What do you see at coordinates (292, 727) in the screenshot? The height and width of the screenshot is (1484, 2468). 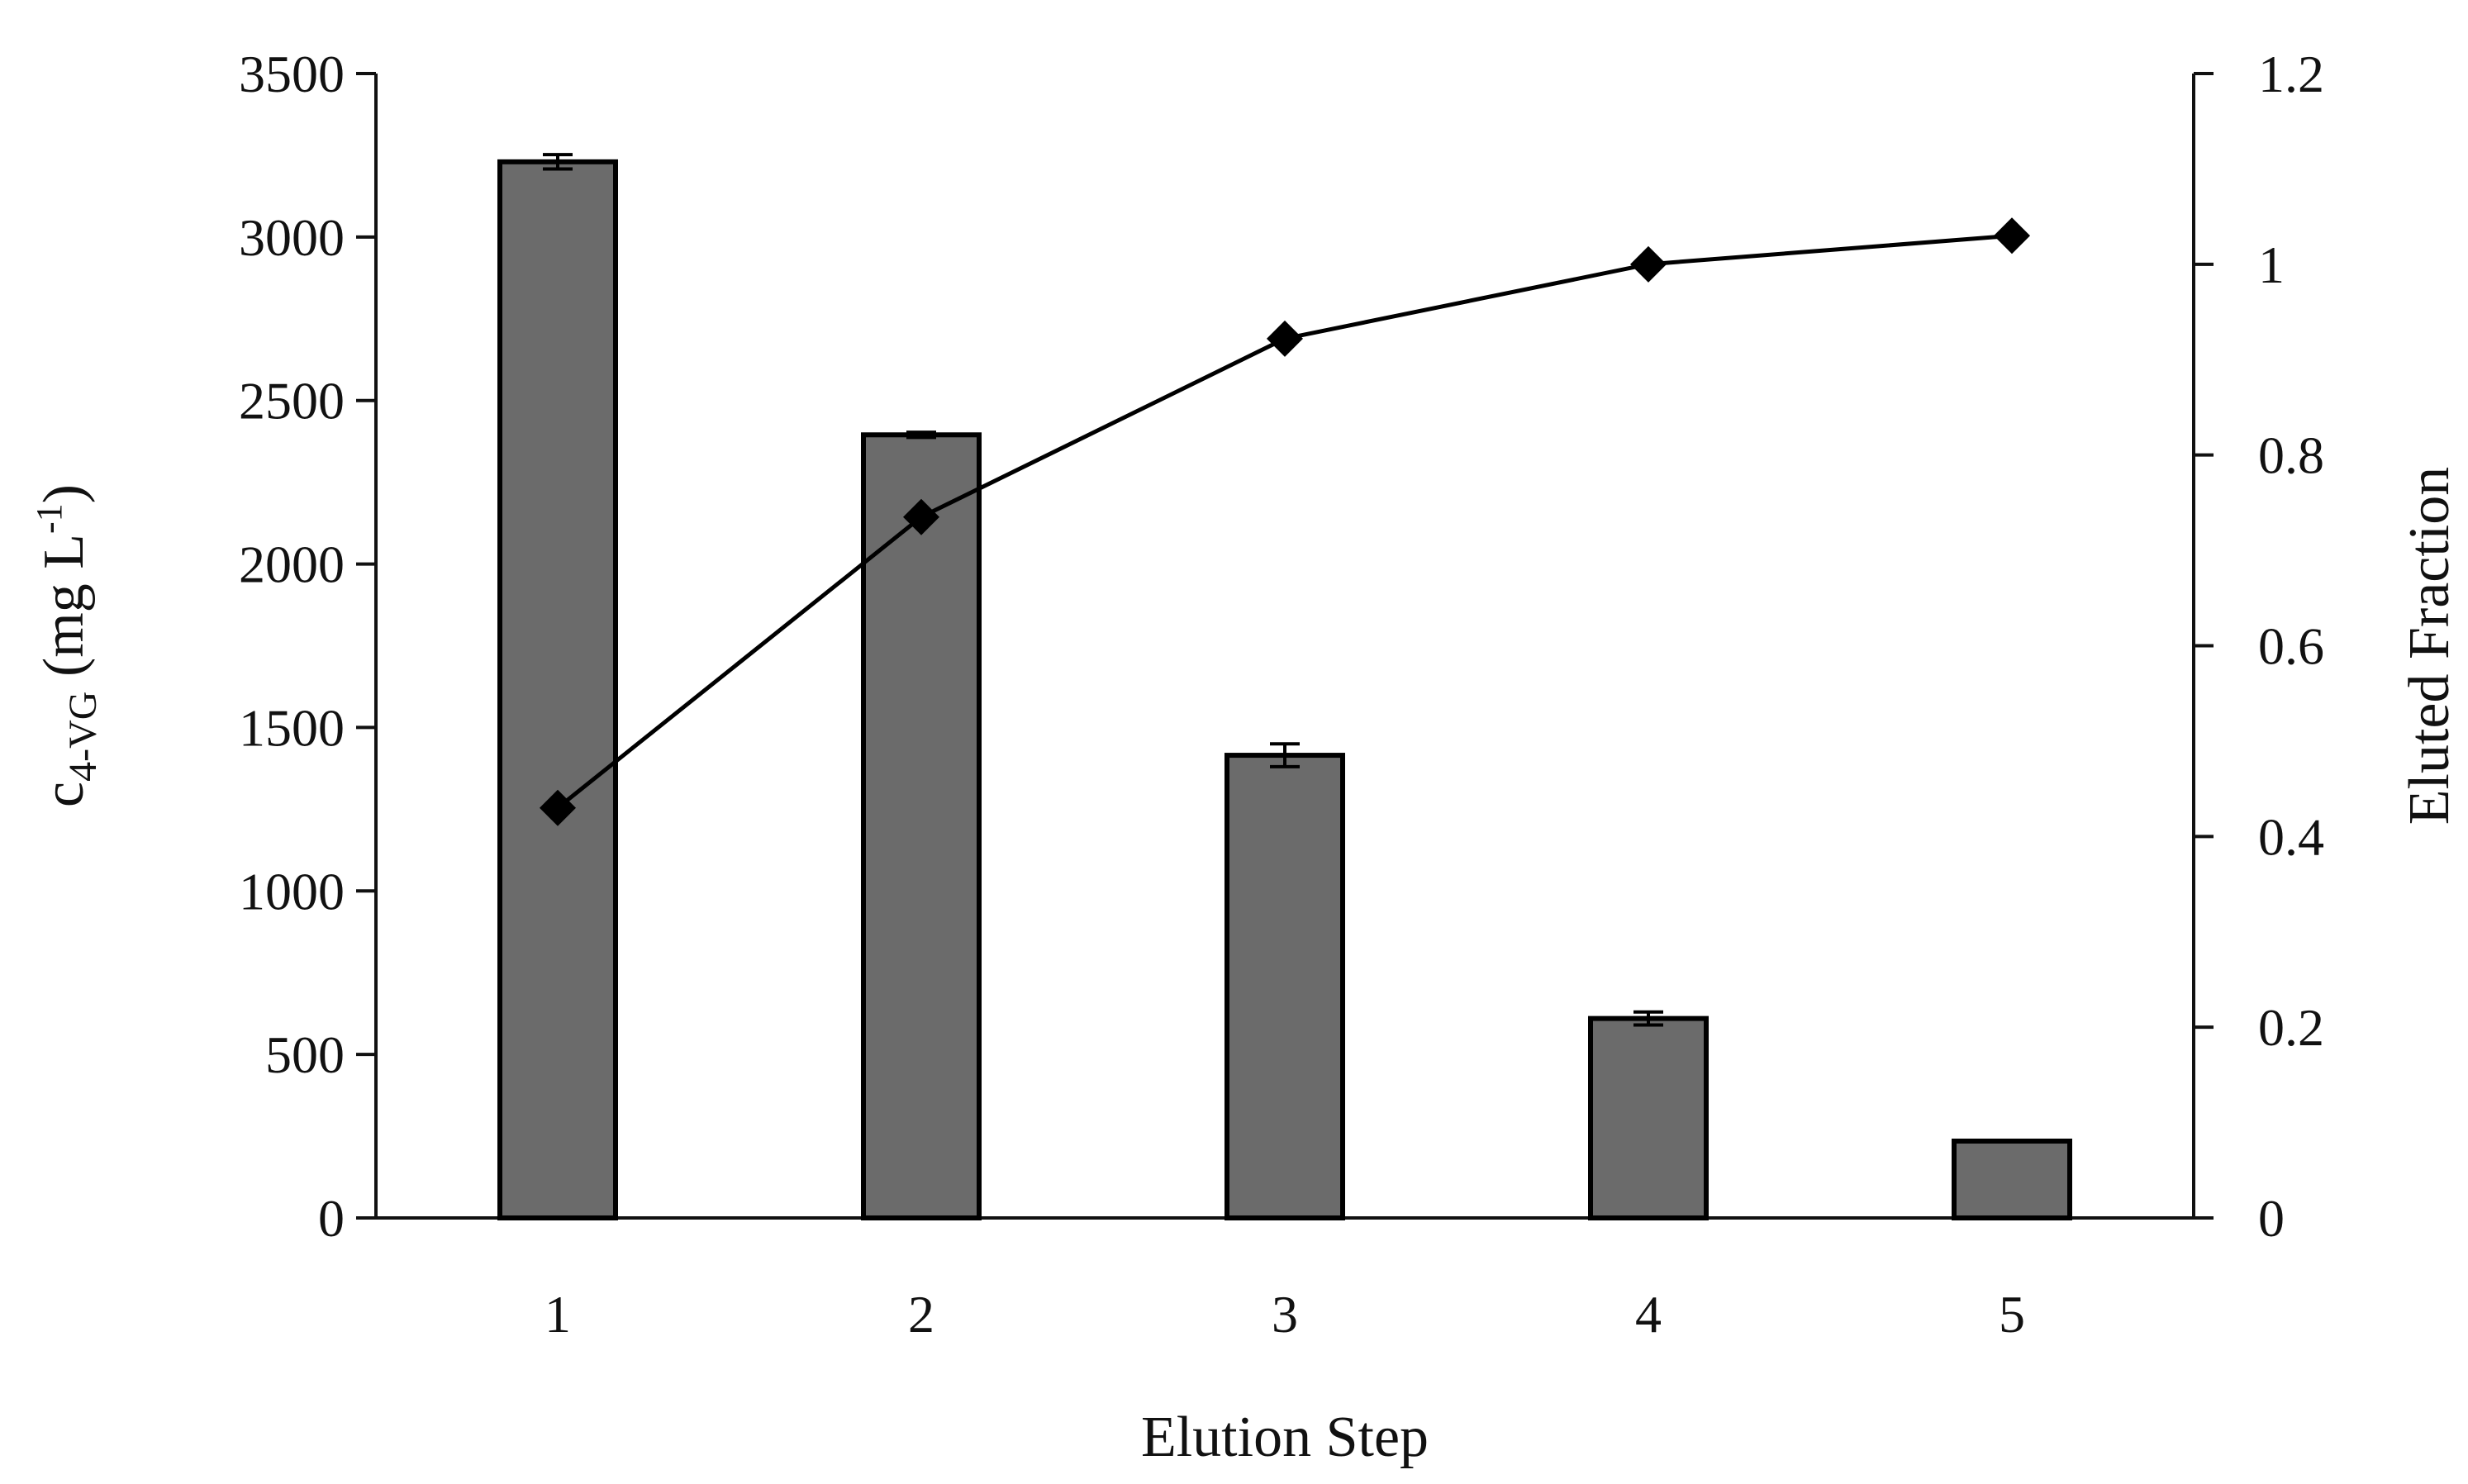 I see `y-tick-label: 1500` at bounding box center [292, 727].